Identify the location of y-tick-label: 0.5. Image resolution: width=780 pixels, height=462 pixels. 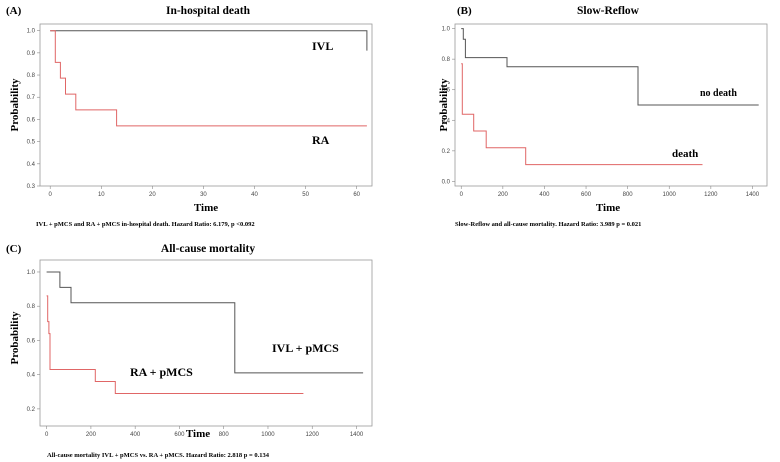
(31, 143).